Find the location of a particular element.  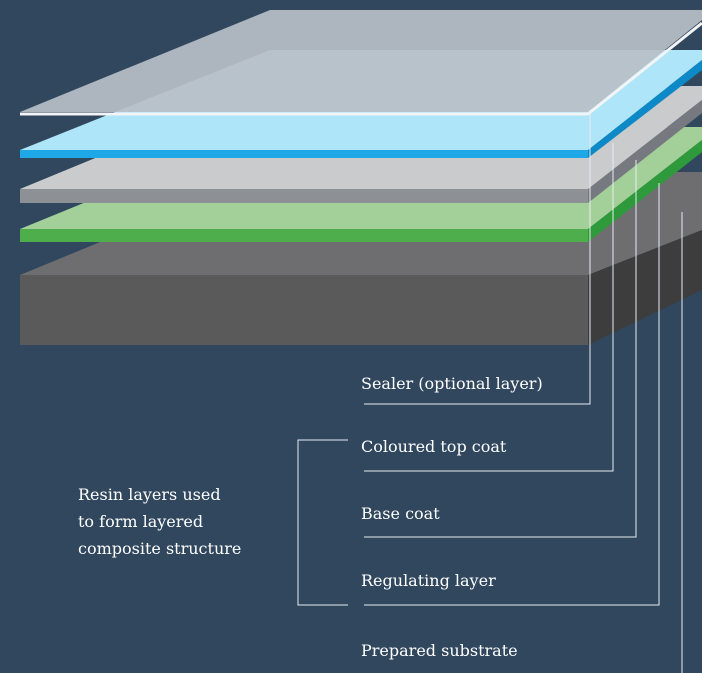

top-coat-label: Coloured top coat is located at coordinates (434, 446).